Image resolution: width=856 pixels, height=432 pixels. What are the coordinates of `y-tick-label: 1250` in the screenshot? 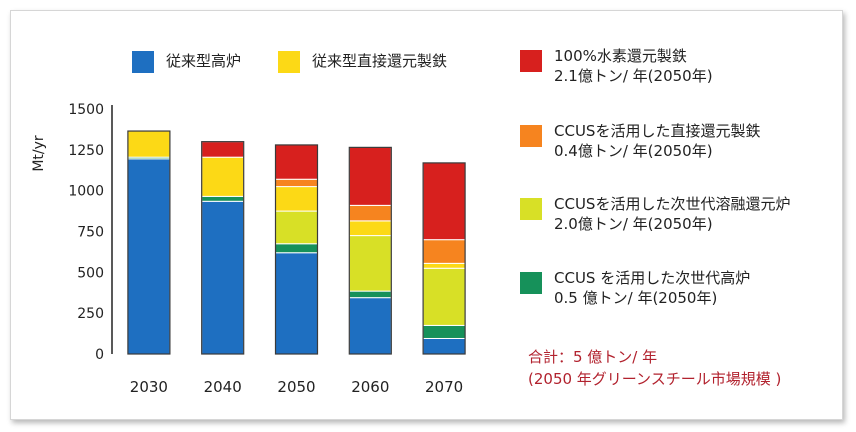 It's located at (86, 151).